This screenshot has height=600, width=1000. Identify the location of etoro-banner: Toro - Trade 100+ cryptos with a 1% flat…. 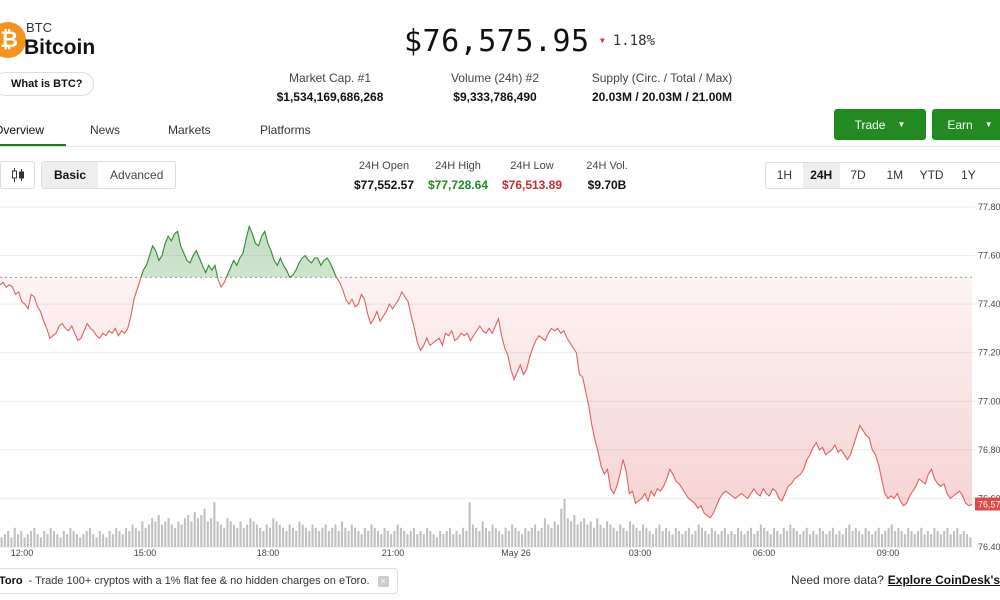
(199, 581).